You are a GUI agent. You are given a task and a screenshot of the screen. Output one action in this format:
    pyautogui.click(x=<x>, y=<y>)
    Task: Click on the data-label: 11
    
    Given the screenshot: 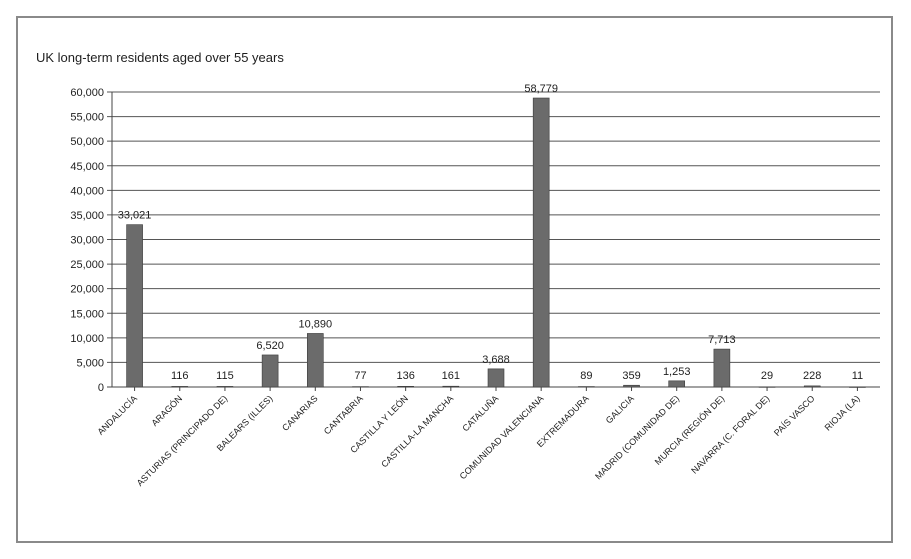 What is the action you would take?
    pyautogui.click(x=857, y=376)
    